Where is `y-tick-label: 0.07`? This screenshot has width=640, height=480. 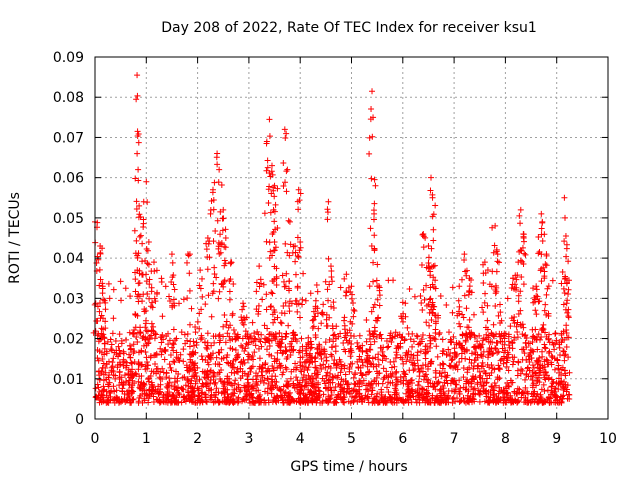 y-tick-label: 0.07 is located at coordinates (68, 138).